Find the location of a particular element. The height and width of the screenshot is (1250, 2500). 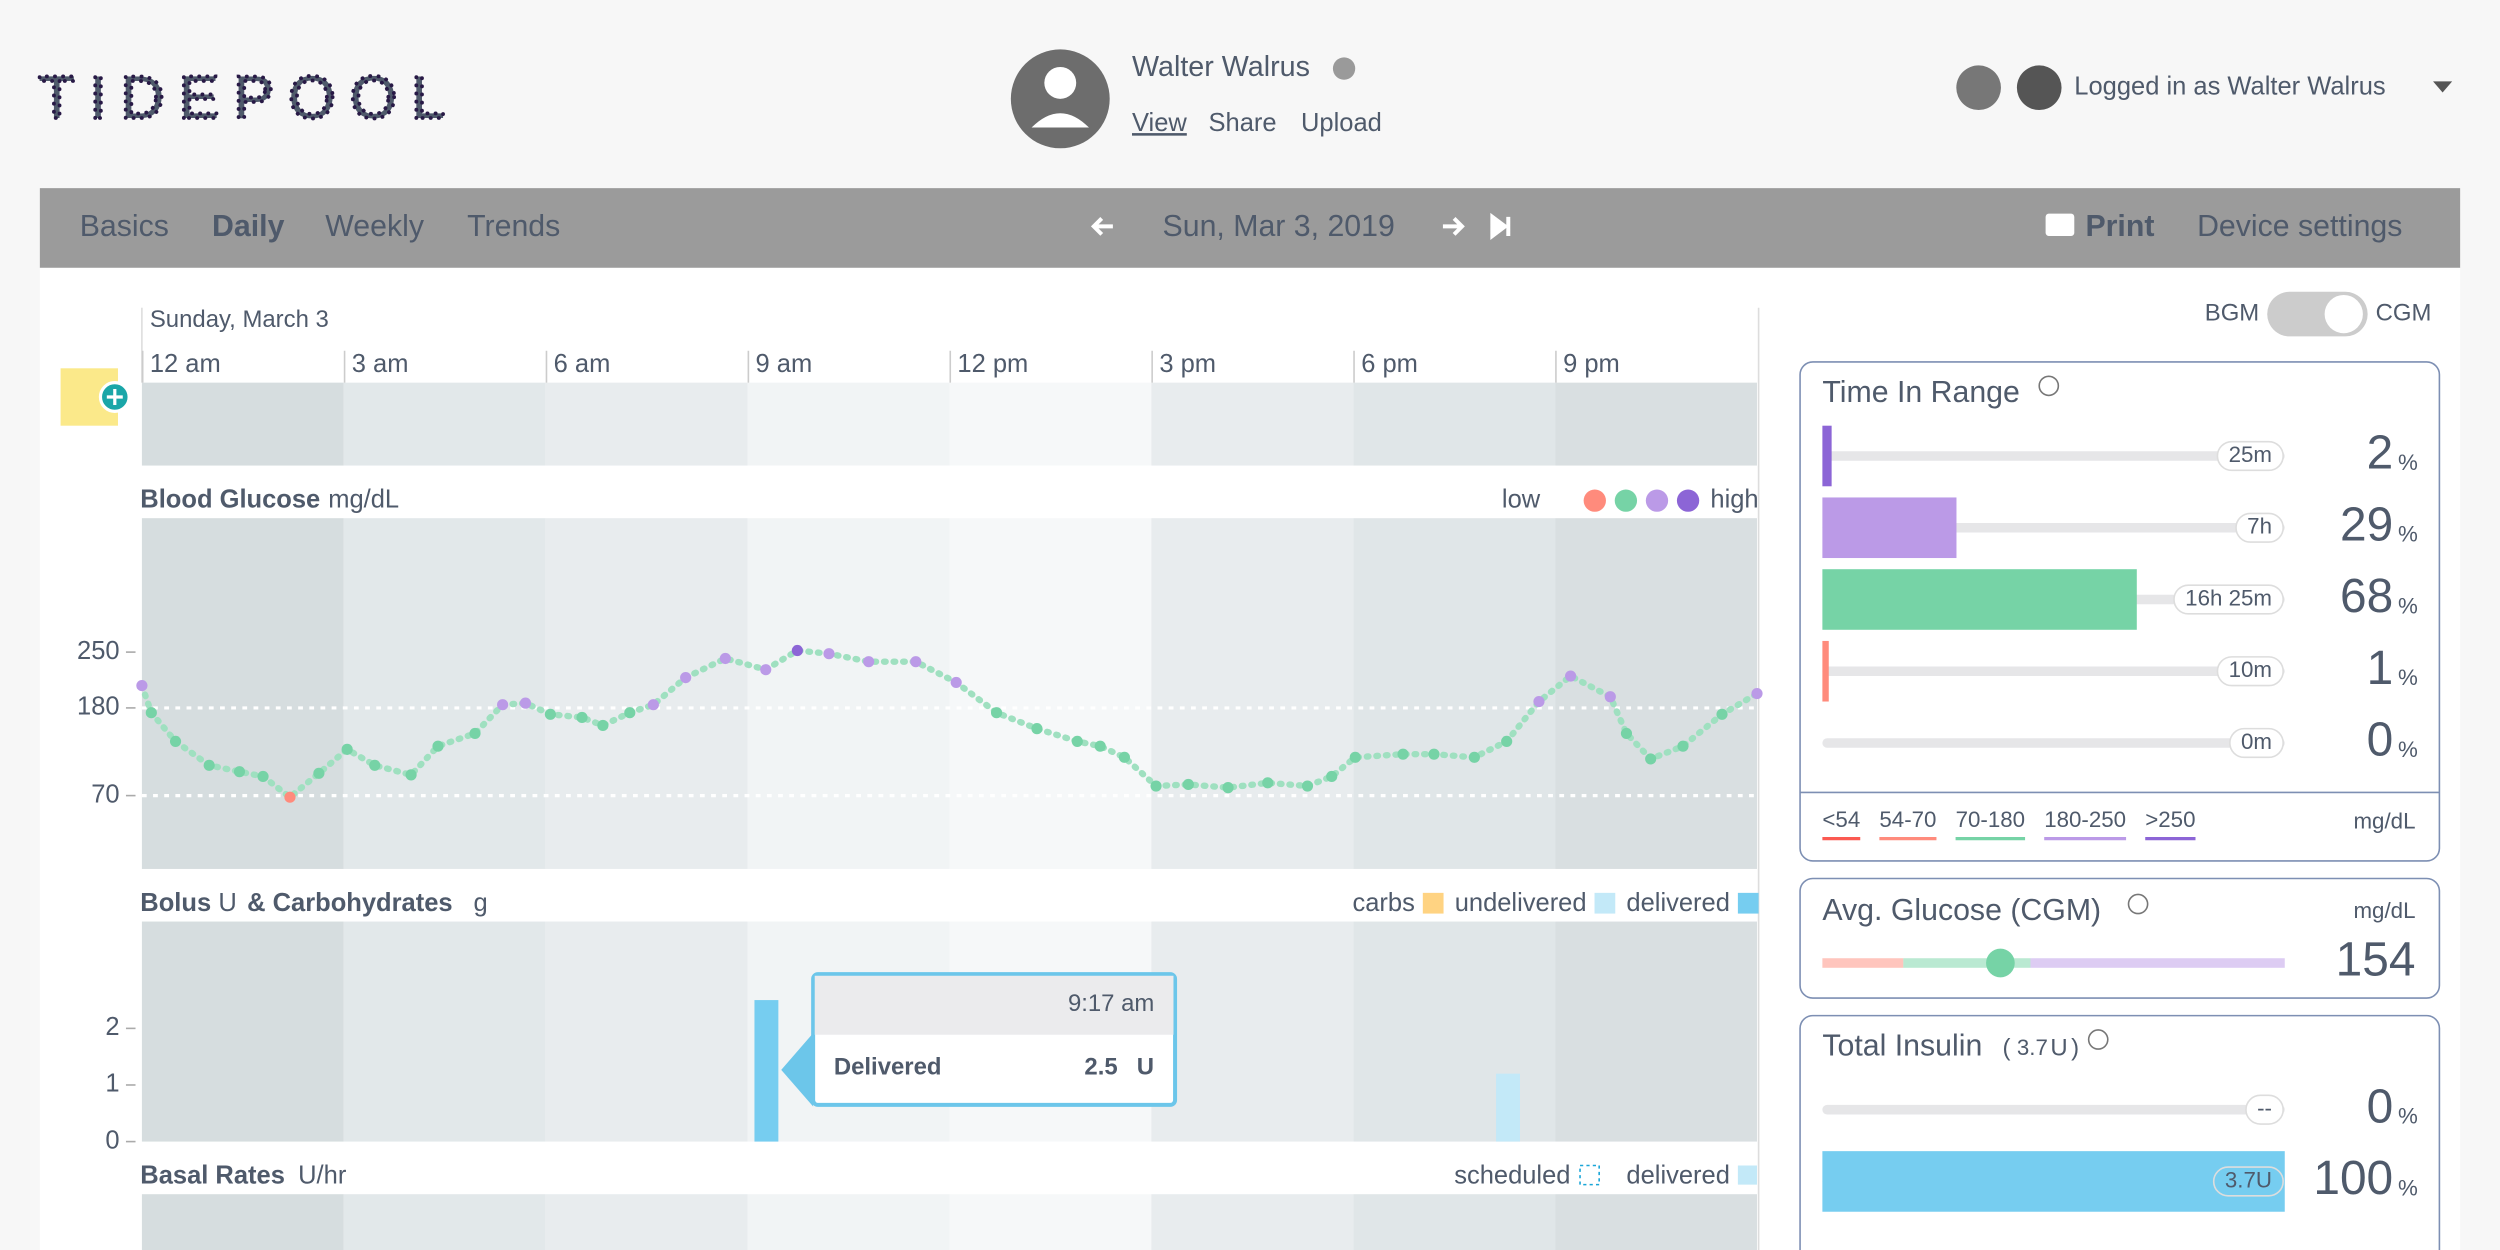

login-label: Logged in as Walter Walrus is located at coordinates (2229, 86).